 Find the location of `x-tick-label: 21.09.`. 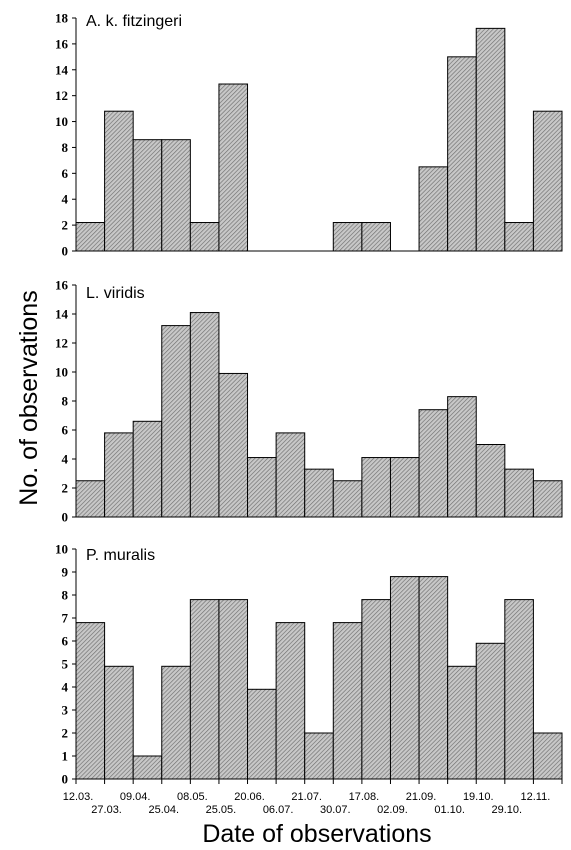

x-tick-label: 21.09. is located at coordinates (421, 797).